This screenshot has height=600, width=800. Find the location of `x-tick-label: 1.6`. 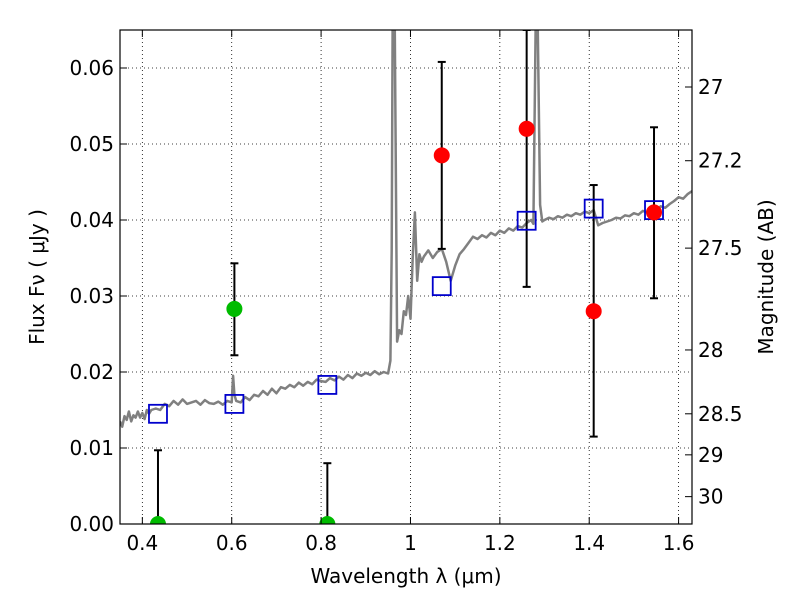

x-tick-label: 1.6 is located at coordinates (679, 543).